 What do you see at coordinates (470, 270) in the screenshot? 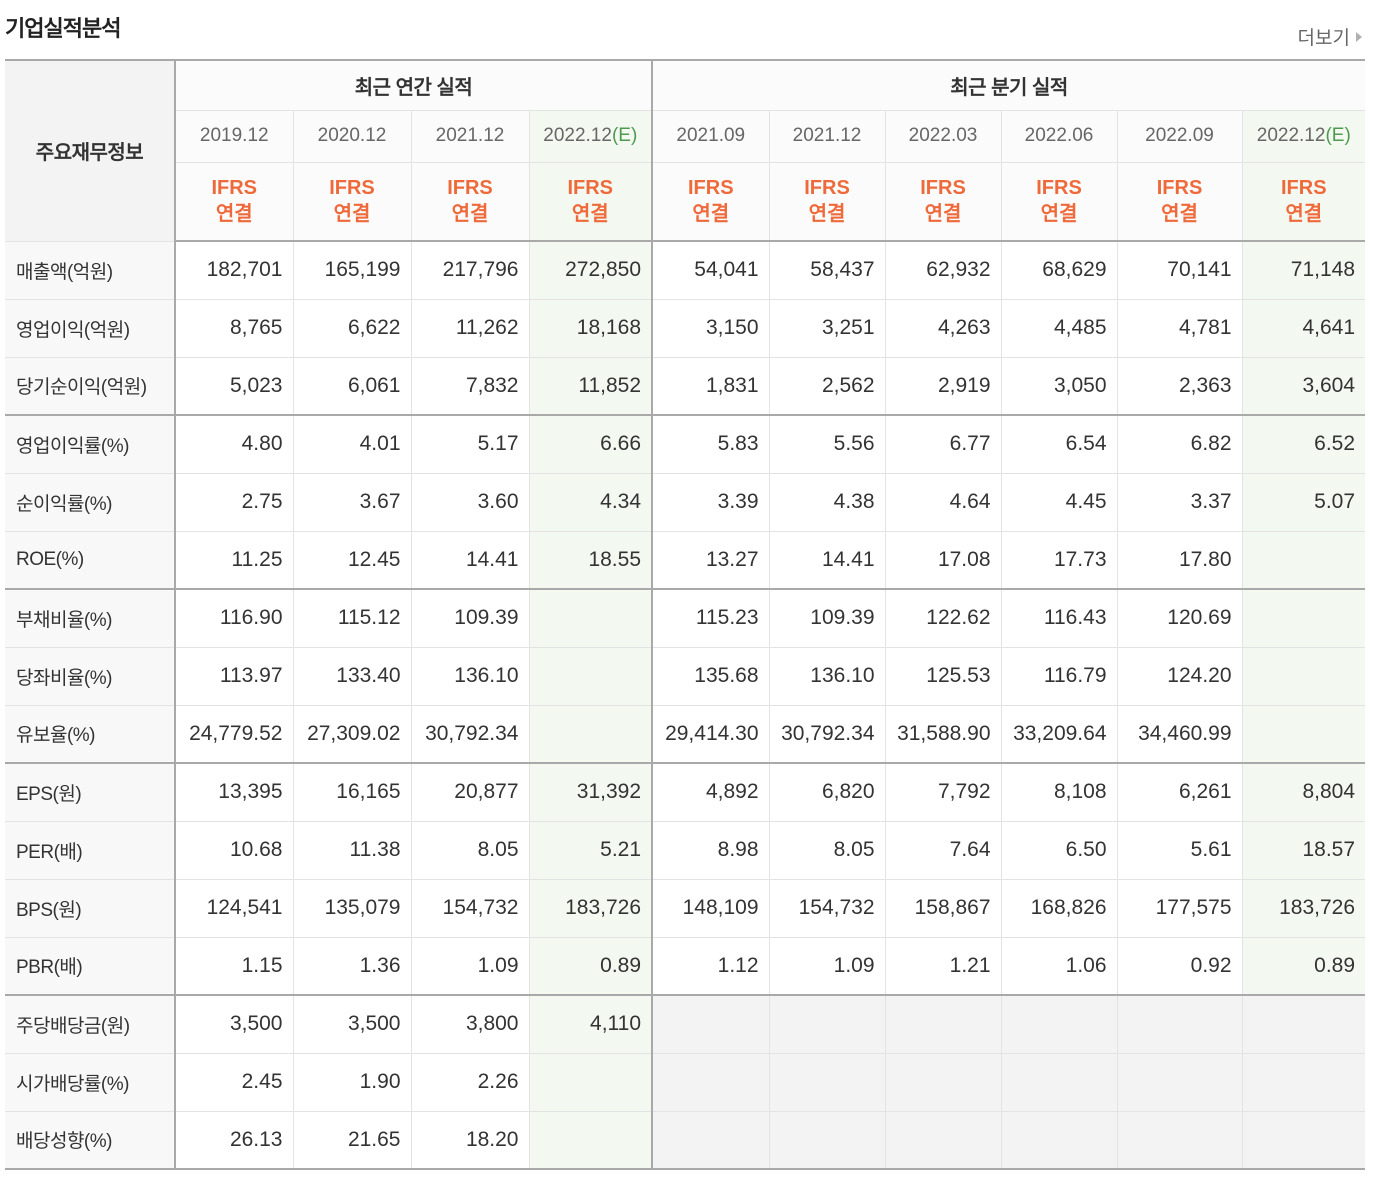
I see `value-cell: 217,796` at bounding box center [470, 270].